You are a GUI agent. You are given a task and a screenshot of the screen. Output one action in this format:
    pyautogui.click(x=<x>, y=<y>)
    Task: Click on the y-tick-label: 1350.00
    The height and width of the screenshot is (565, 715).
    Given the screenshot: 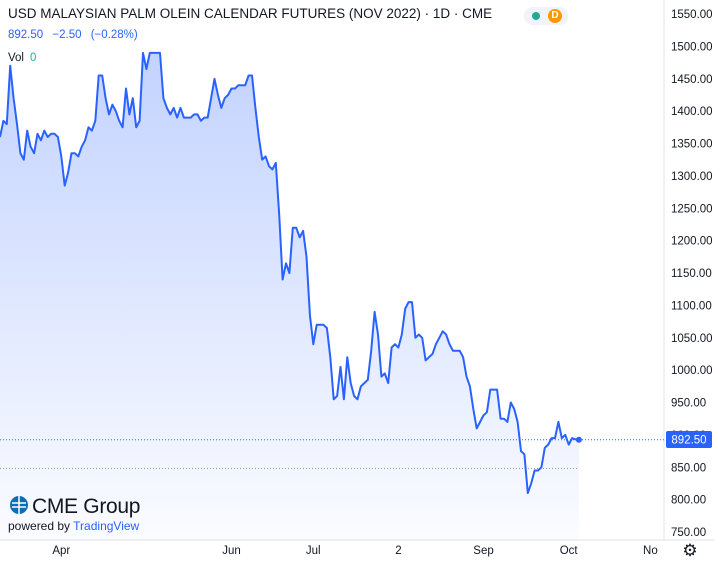 What is the action you would take?
    pyautogui.click(x=692, y=145)
    